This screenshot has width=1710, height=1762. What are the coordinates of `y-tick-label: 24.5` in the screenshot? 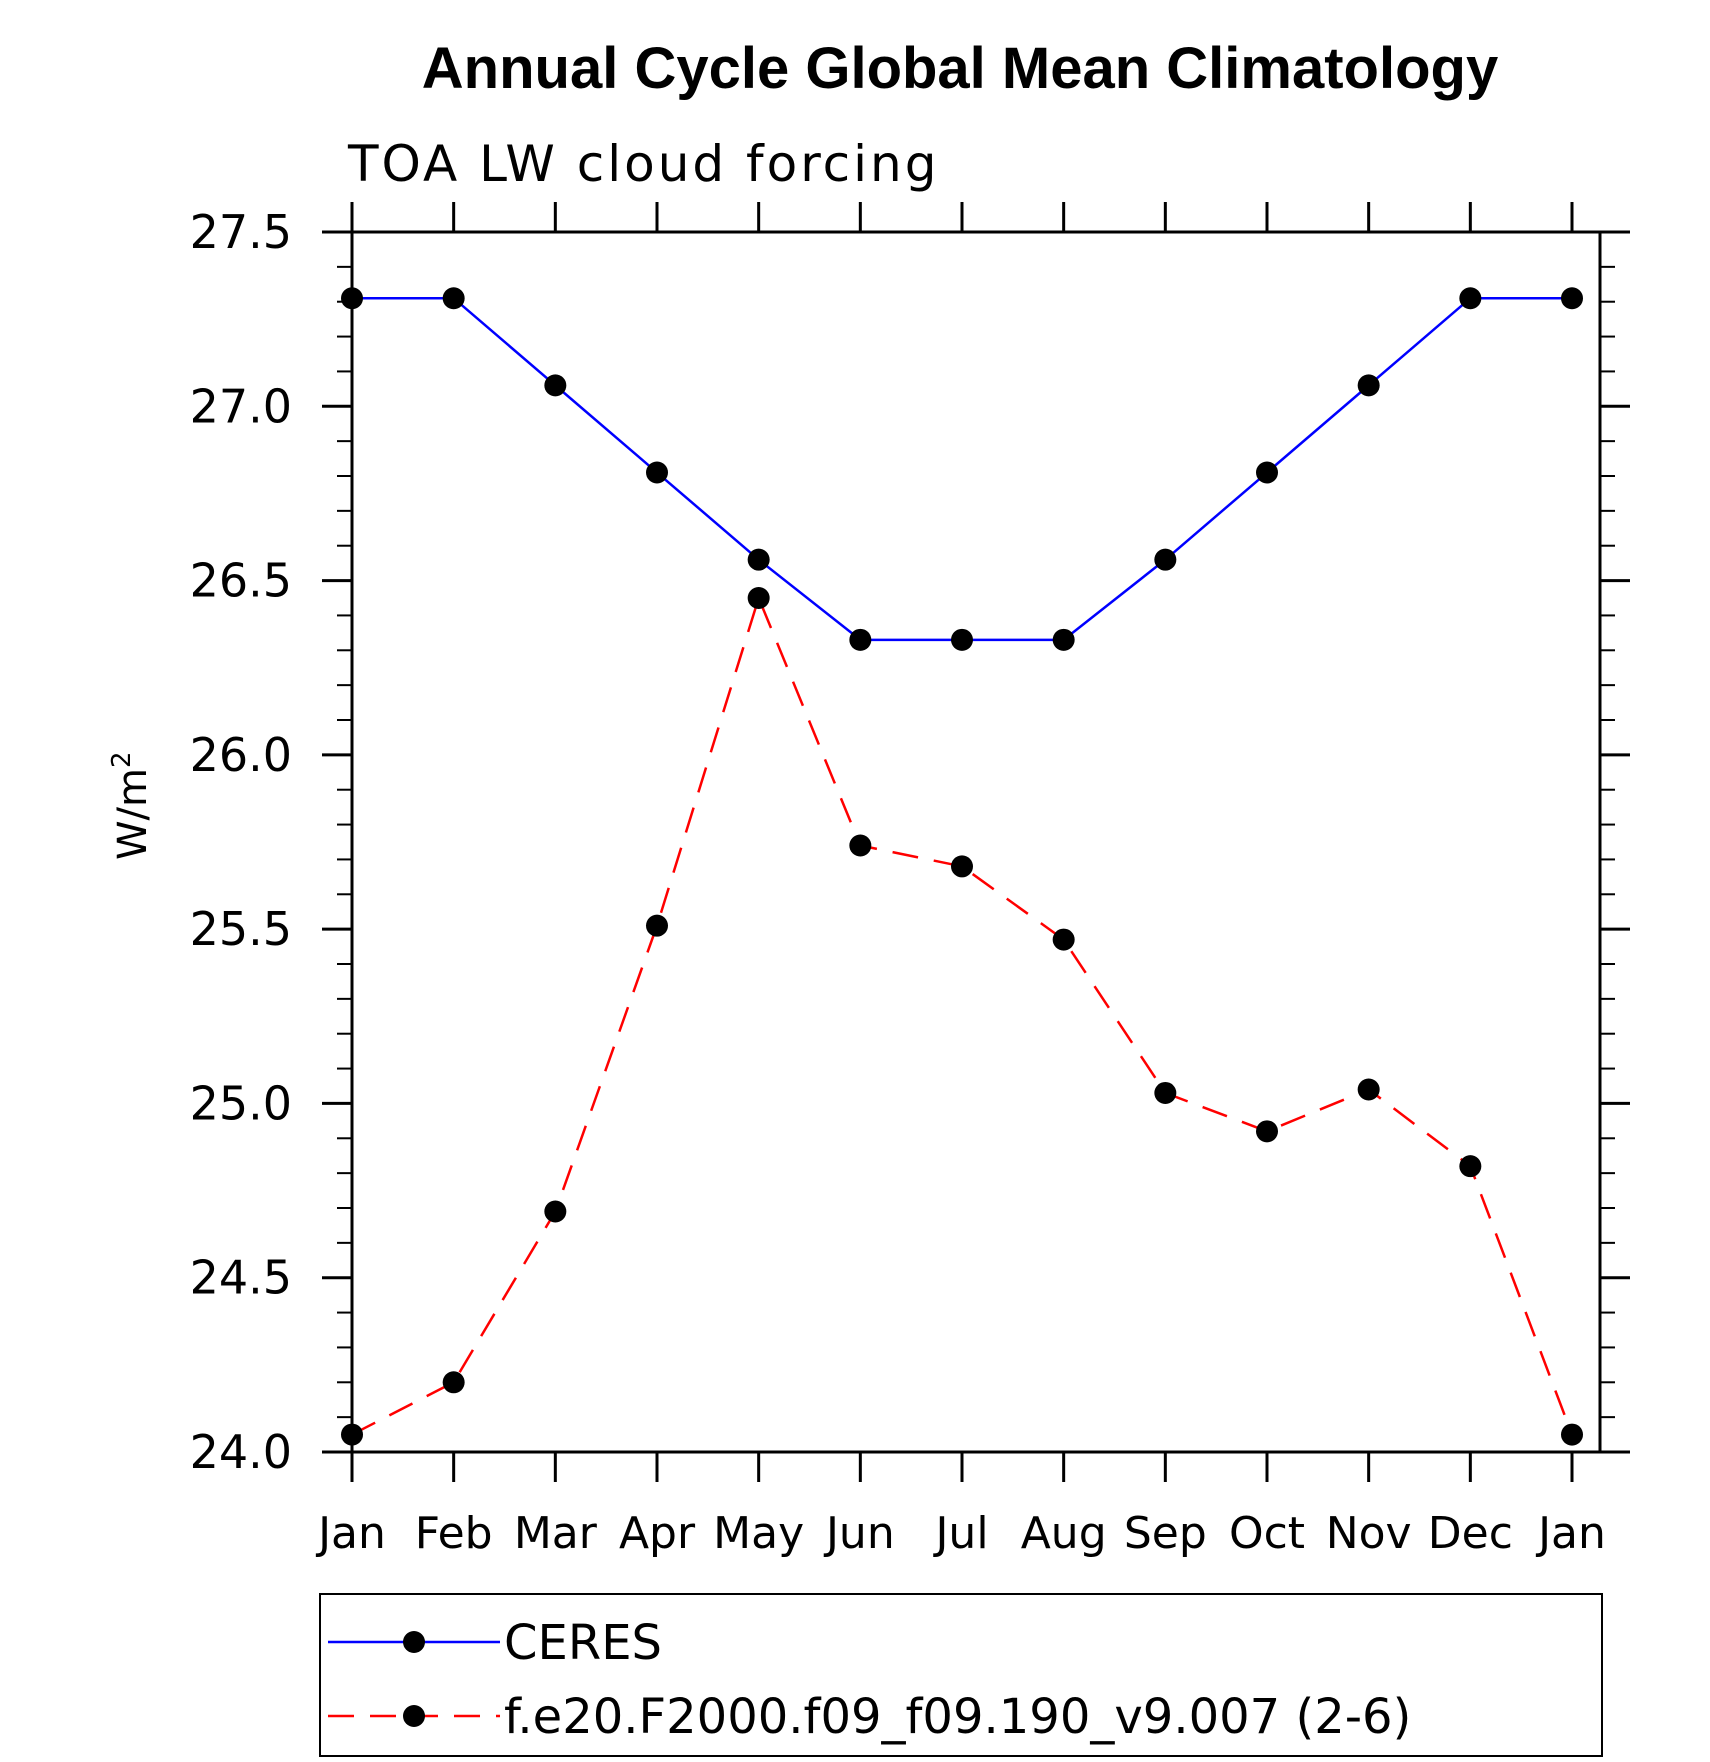 It's located at (241, 1278).